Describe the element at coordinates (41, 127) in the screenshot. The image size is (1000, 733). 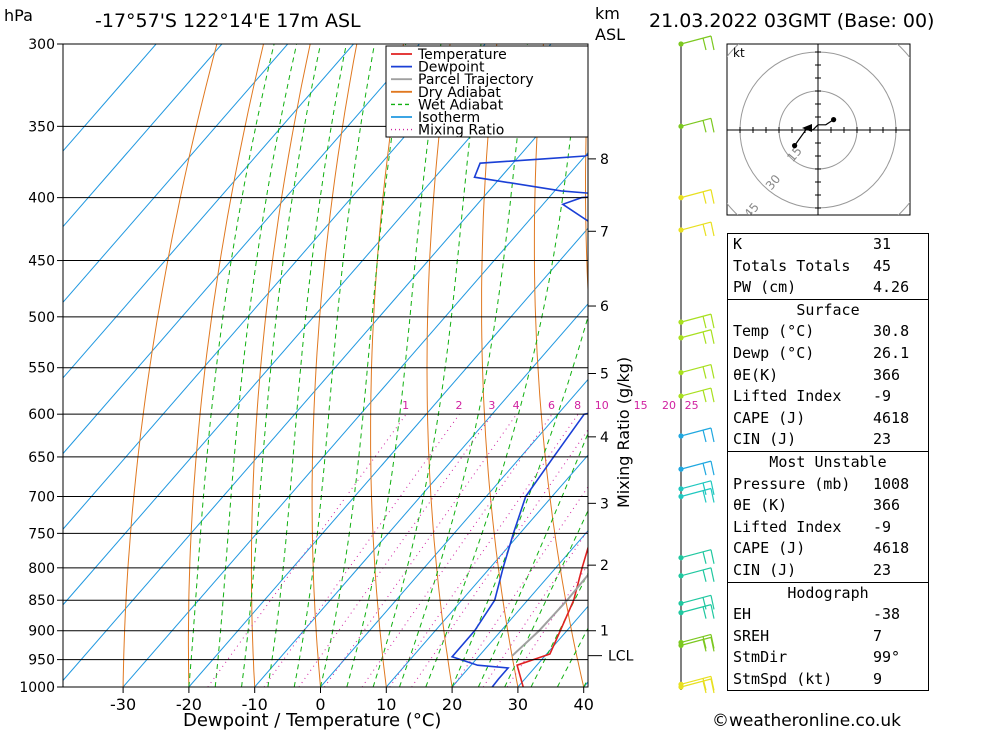
I see `pressure-tick-label: 350` at that location.